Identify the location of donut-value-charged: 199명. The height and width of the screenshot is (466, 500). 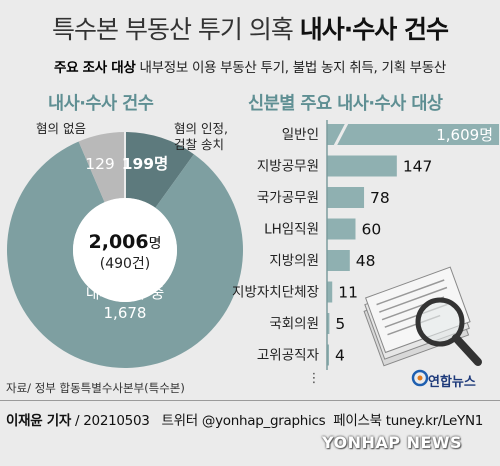
(145, 164).